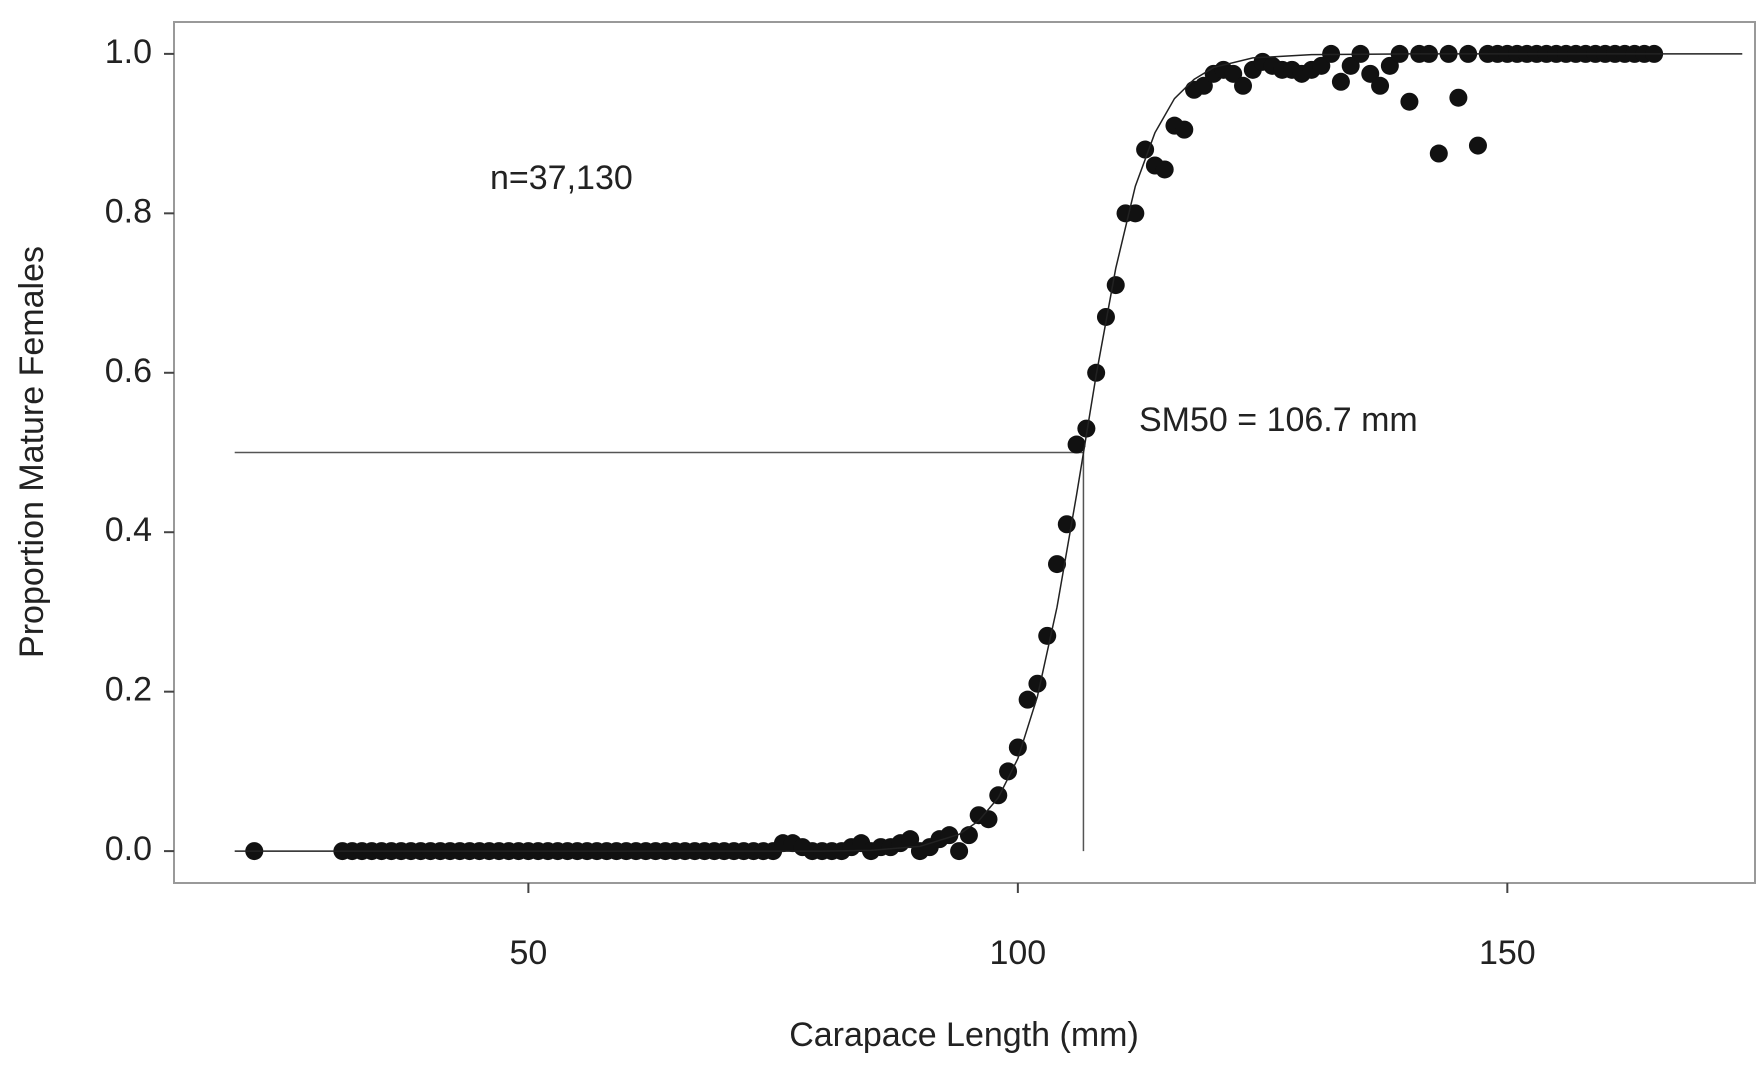  Describe the element at coordinates (964, 1035) in the screenshot. I see `x-axis-label: Carapace Length (mm)` at that location.